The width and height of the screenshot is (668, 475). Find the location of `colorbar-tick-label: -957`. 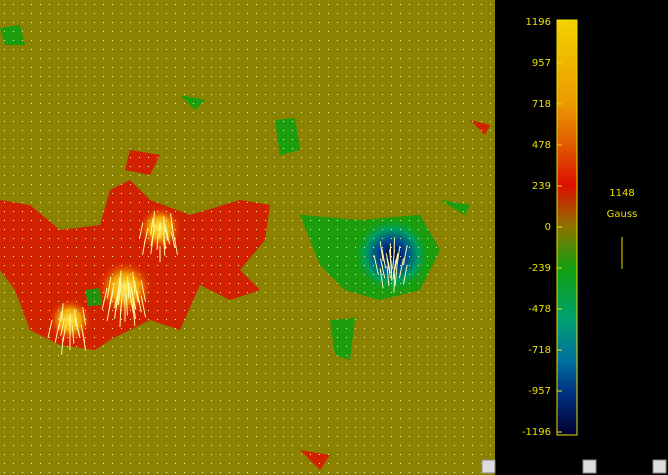

colorbar-tick-label: -957 is located at coordinates (539, 391).